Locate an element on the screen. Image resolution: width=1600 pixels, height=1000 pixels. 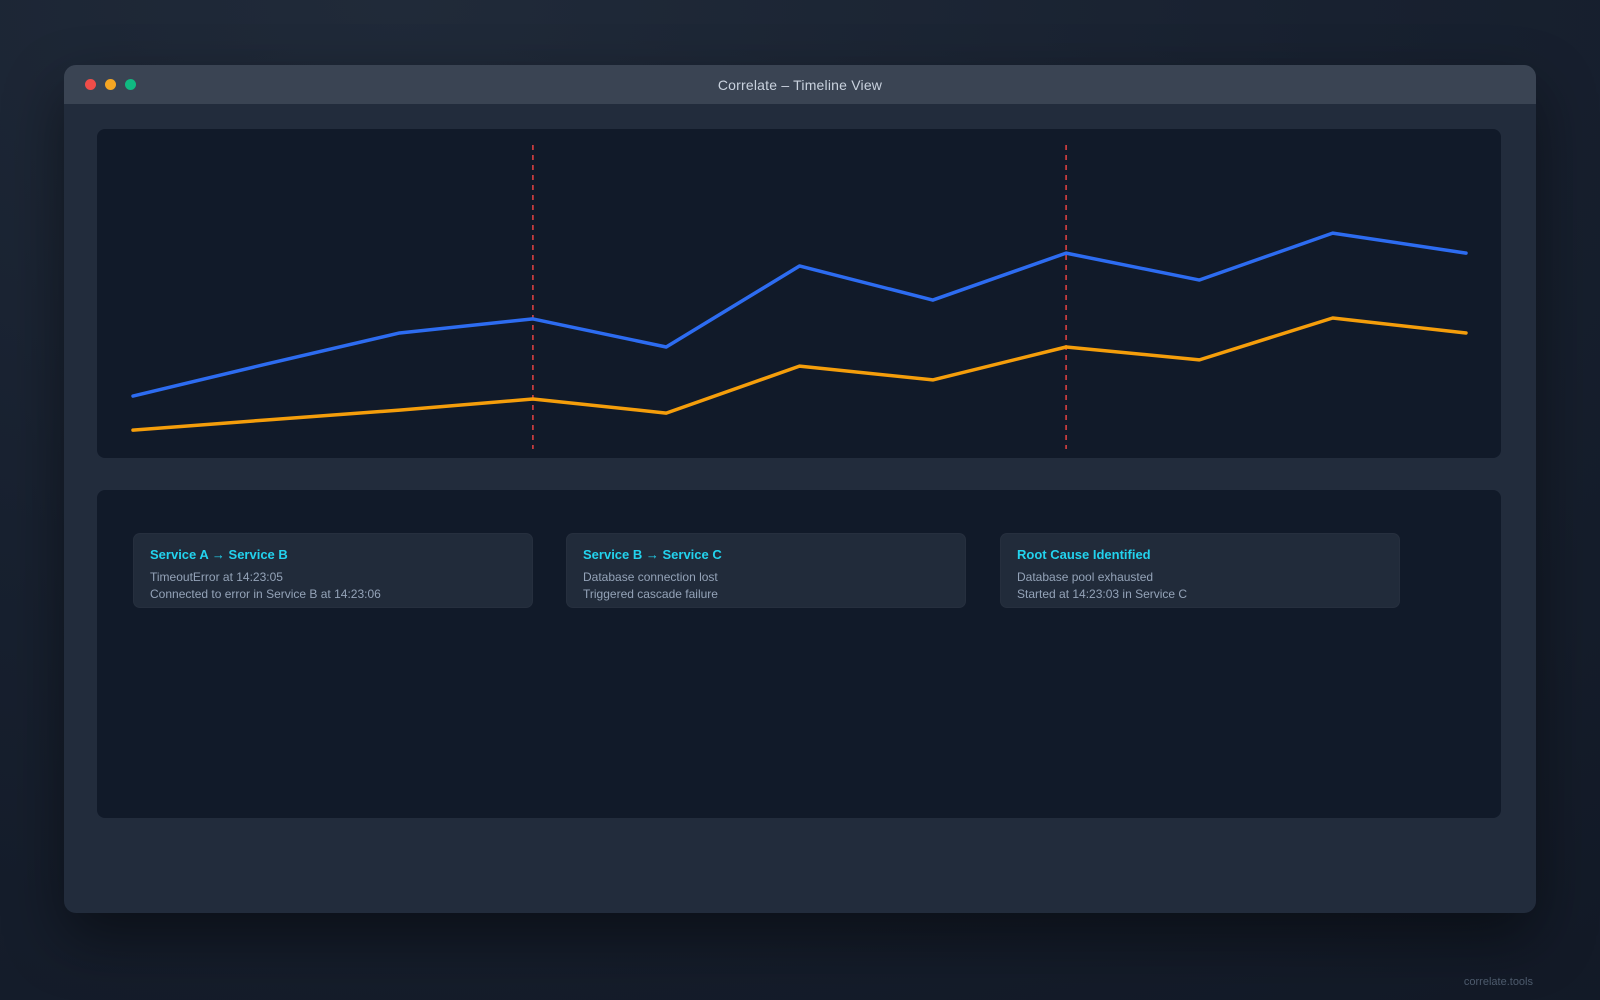
card-detail-line: TimeoutError at 14:23:05 is located at coordinates (216, 577).